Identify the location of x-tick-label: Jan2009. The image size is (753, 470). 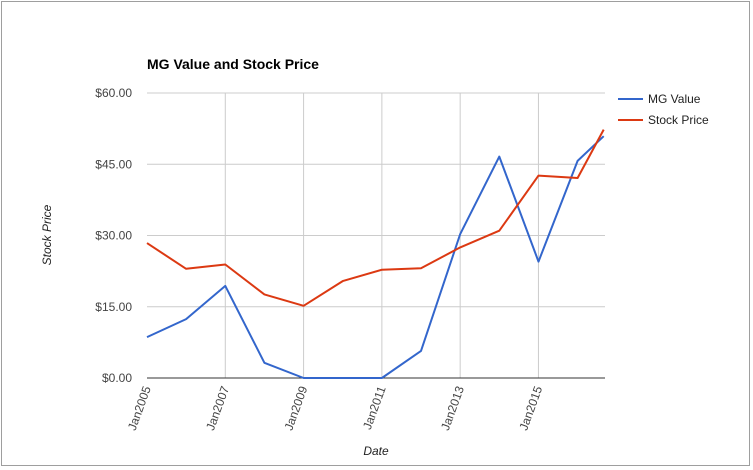
(295, 408).